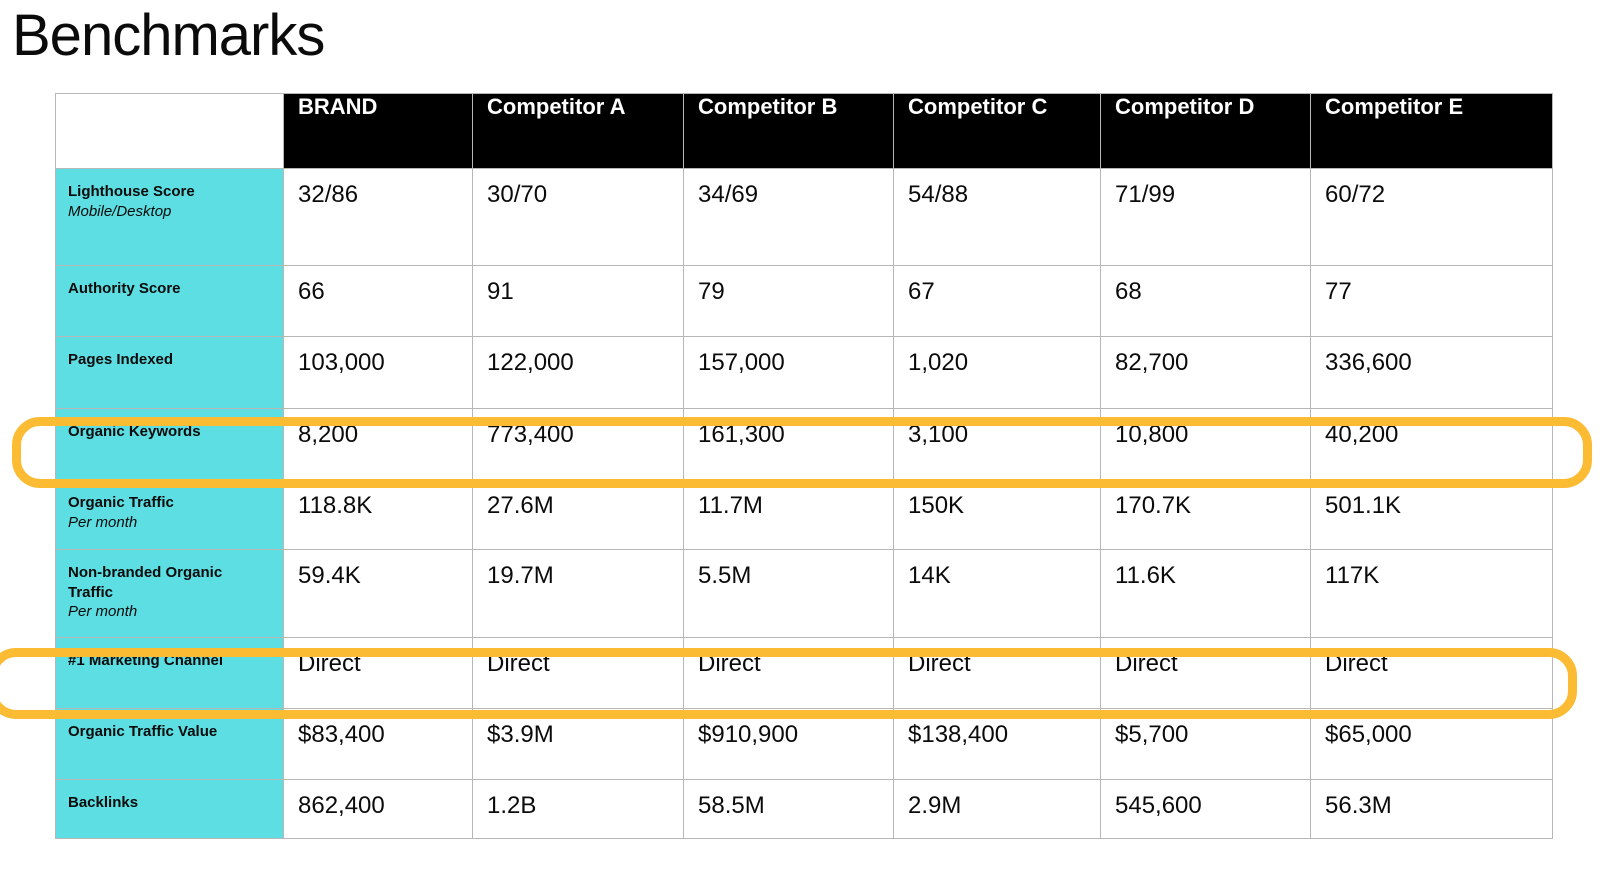  Describe the element at coordinates (120, 211) in the screenshot. I see `row-sublabel: Mobile/Desktop` at that location.